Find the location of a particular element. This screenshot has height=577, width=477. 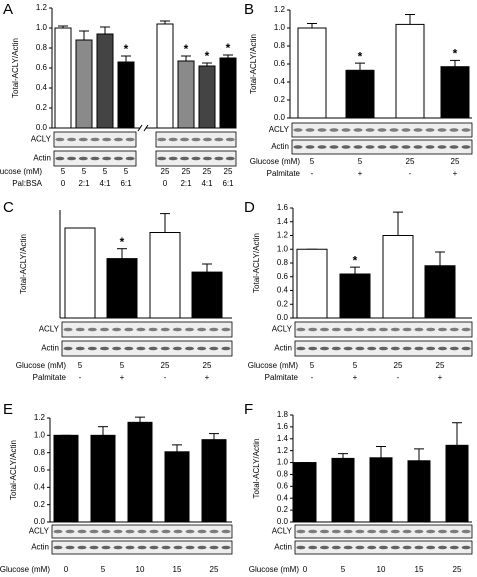

x-category-label: 0 is located at coordinates (305, 569).